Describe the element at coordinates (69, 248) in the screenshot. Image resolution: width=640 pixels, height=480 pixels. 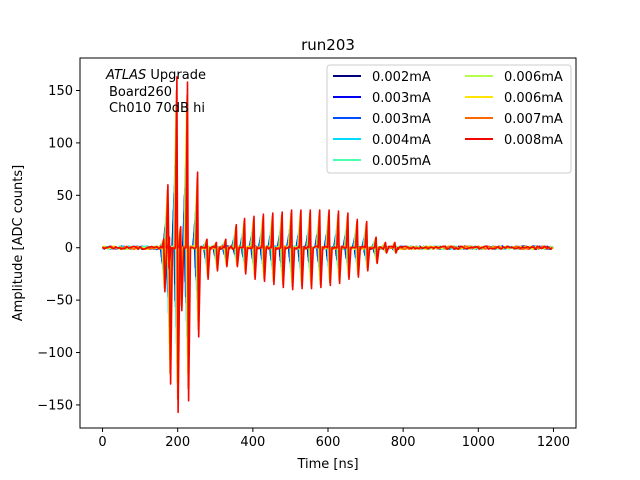
I see `y-tick-label: 0` at that location.